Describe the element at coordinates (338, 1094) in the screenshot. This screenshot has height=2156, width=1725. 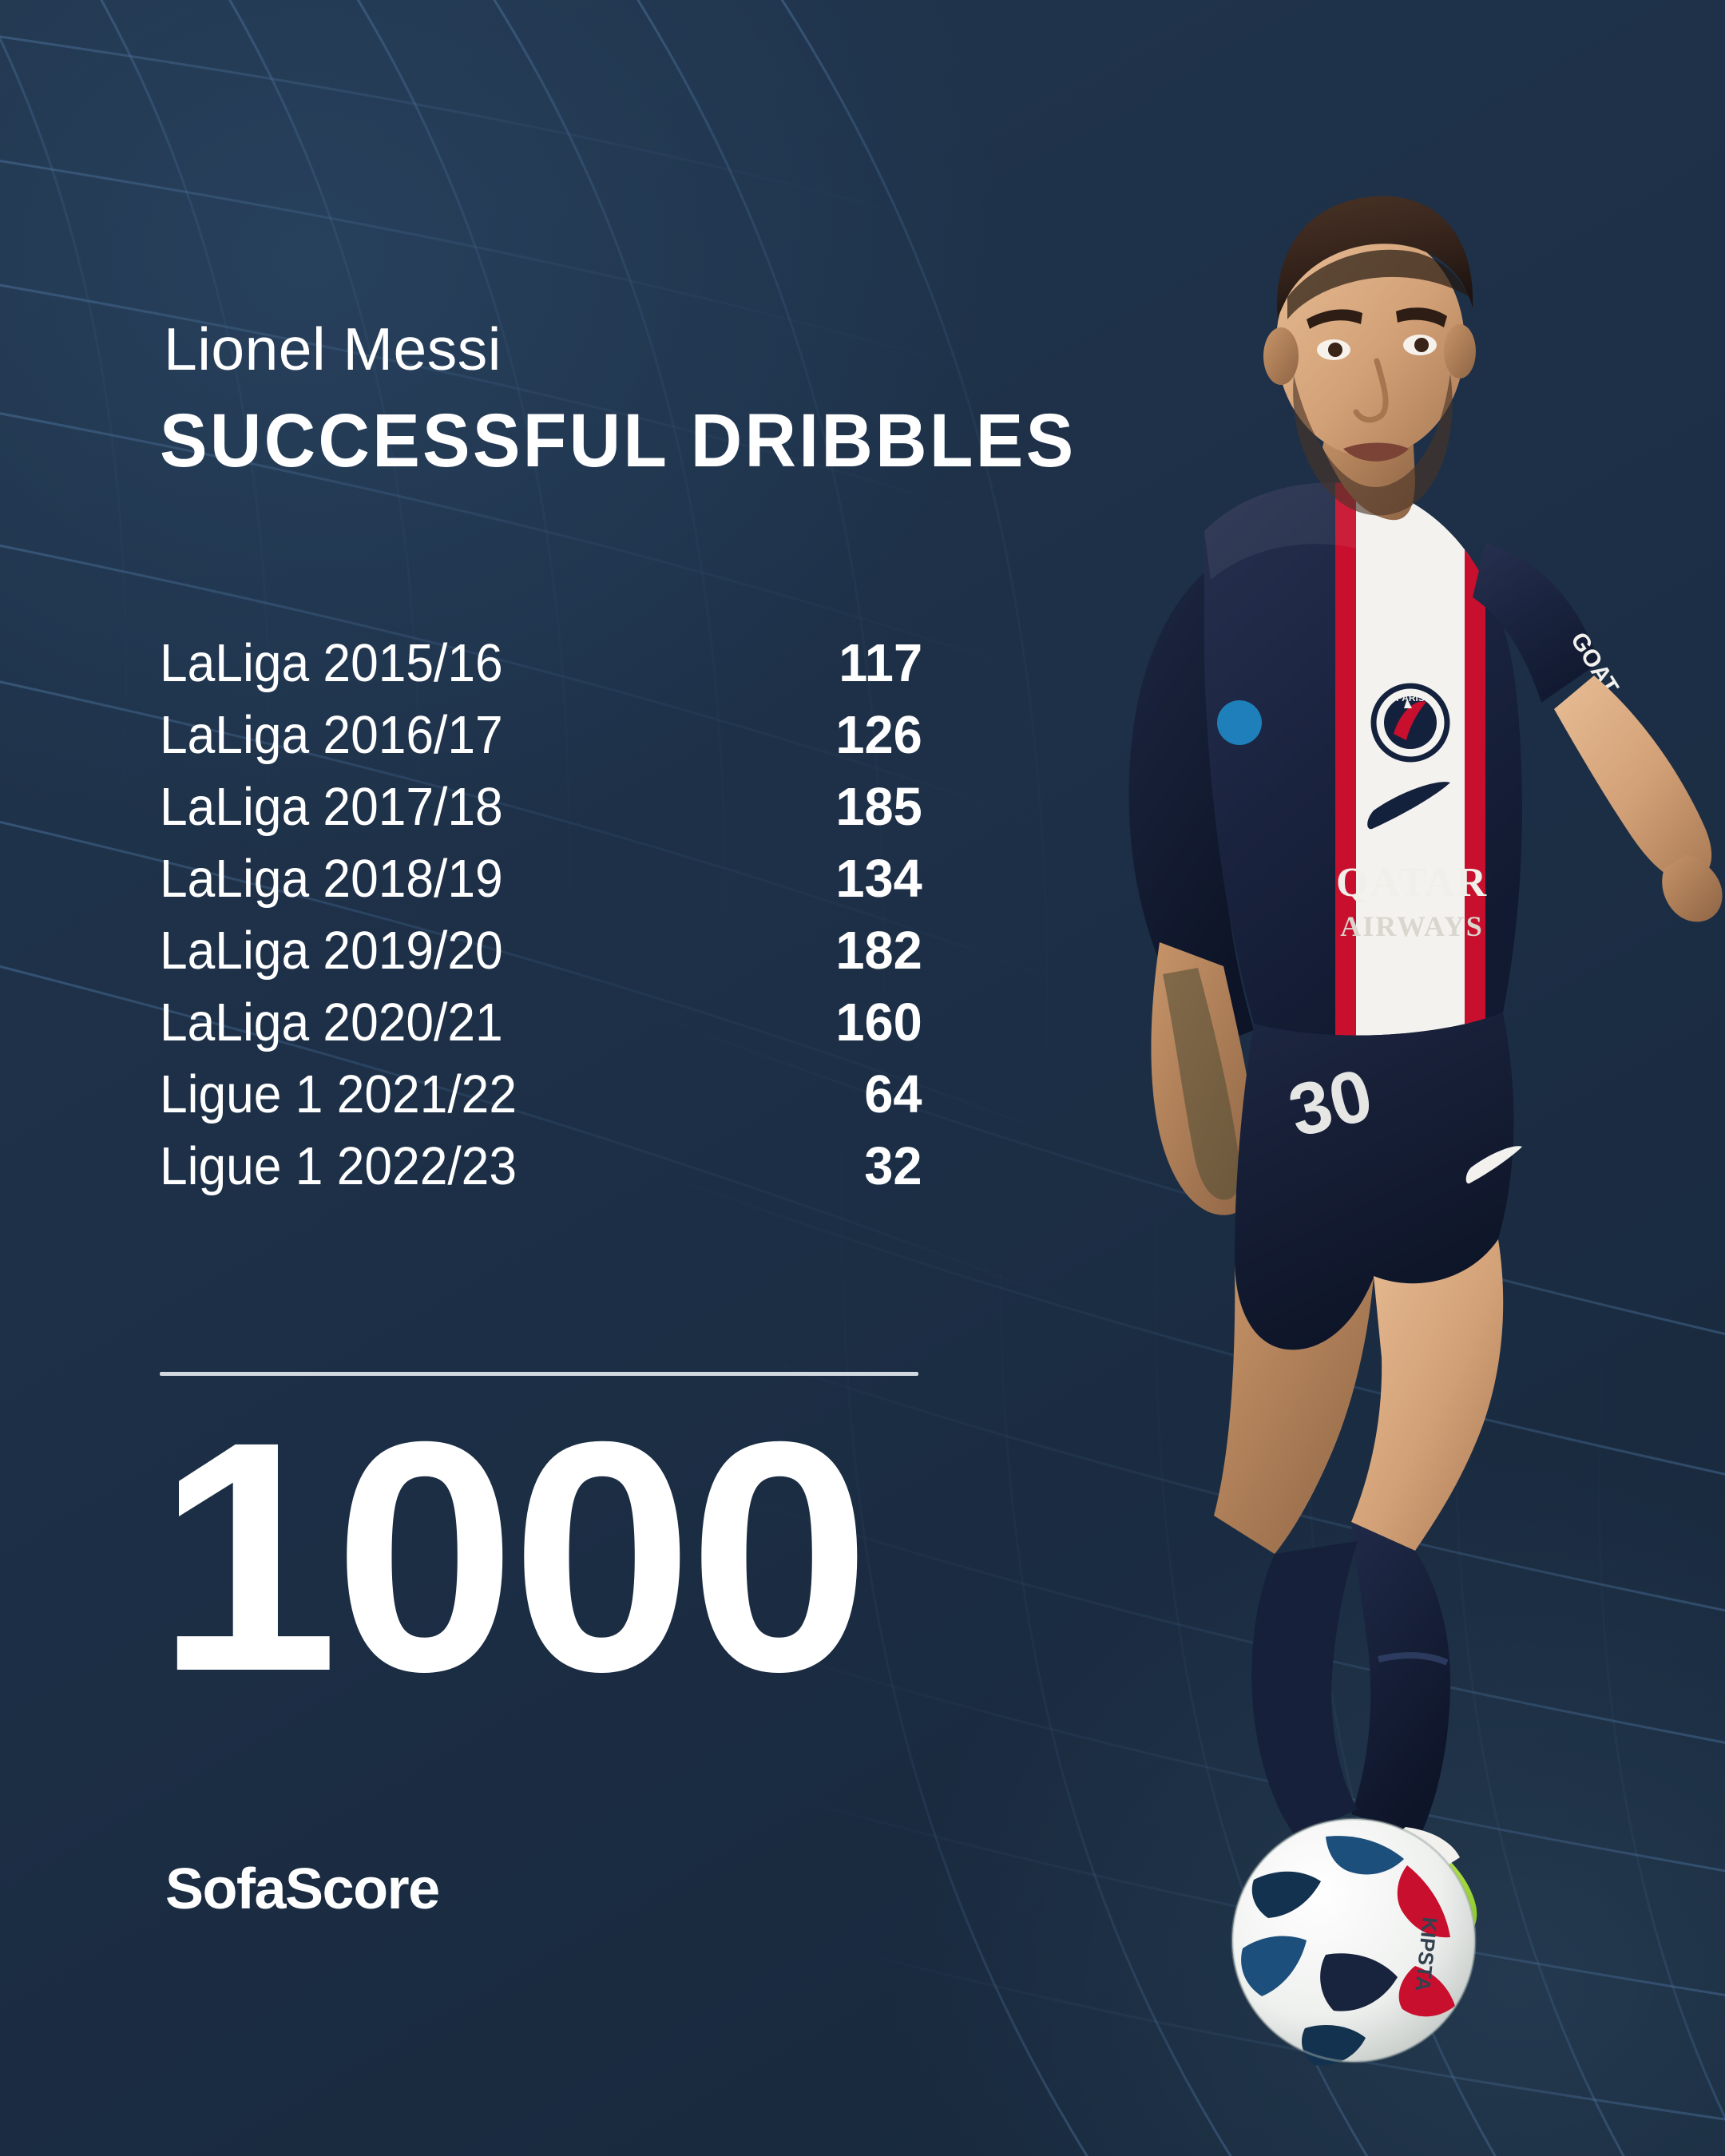
I see `row-label: Ligue 1 2021/22` at that location.